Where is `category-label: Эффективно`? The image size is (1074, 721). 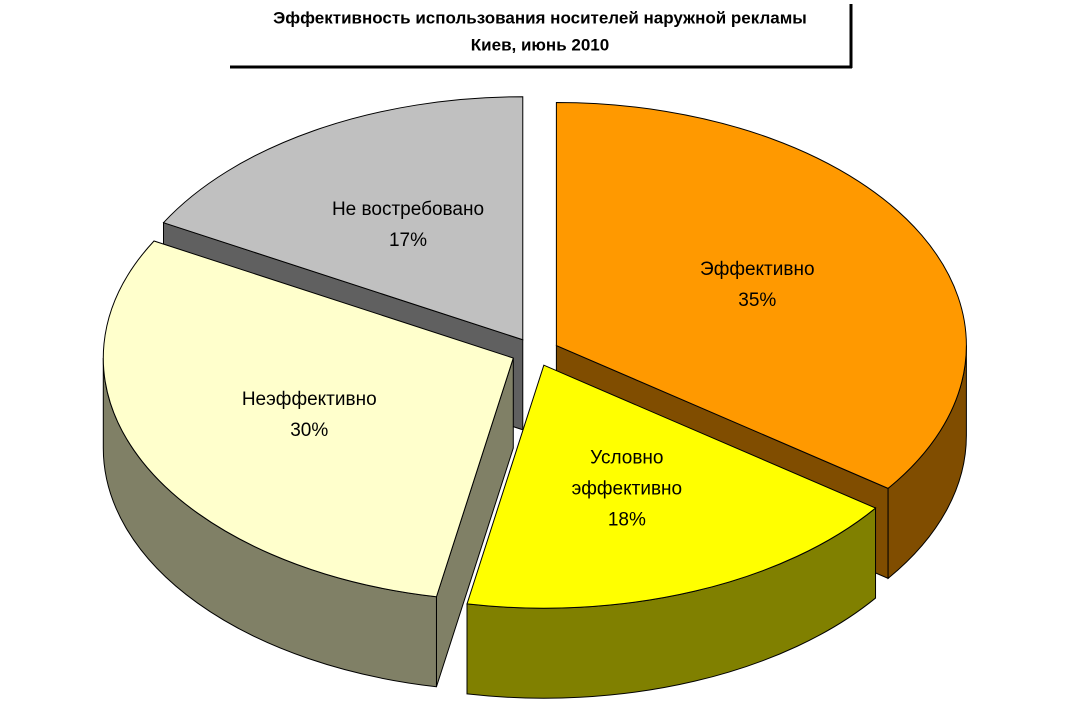
category-label: Эффективно is located at coordinates (757, 269).